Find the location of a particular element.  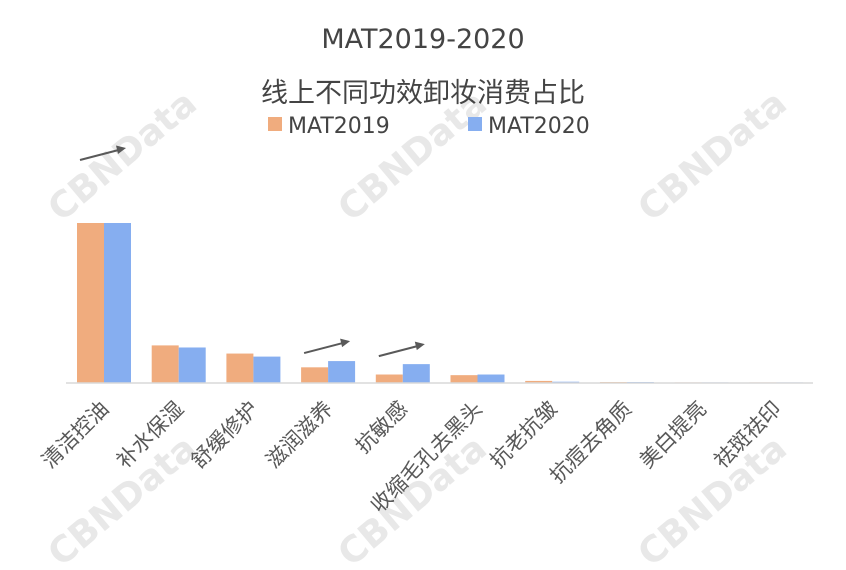

legend-label-mat2020: MAT2020 is located at coordinates (539, 126).